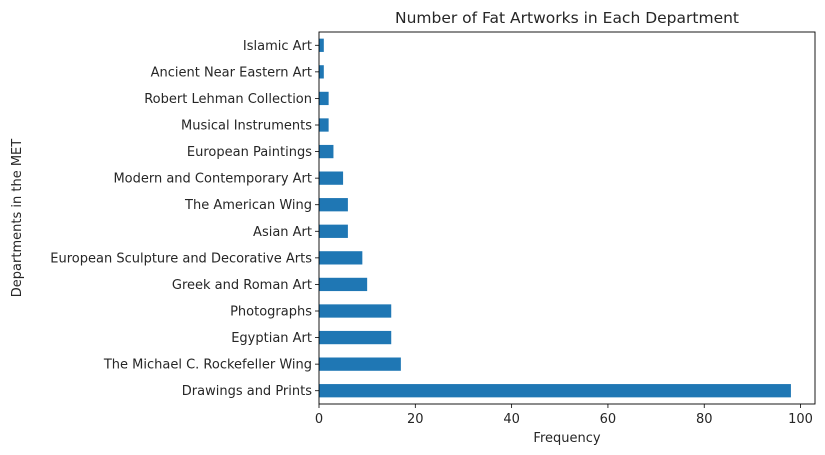 The height and width of the screenshot is (455, 825). I want to click on y-tick-label: Musical Instruments, so click(246, 126).